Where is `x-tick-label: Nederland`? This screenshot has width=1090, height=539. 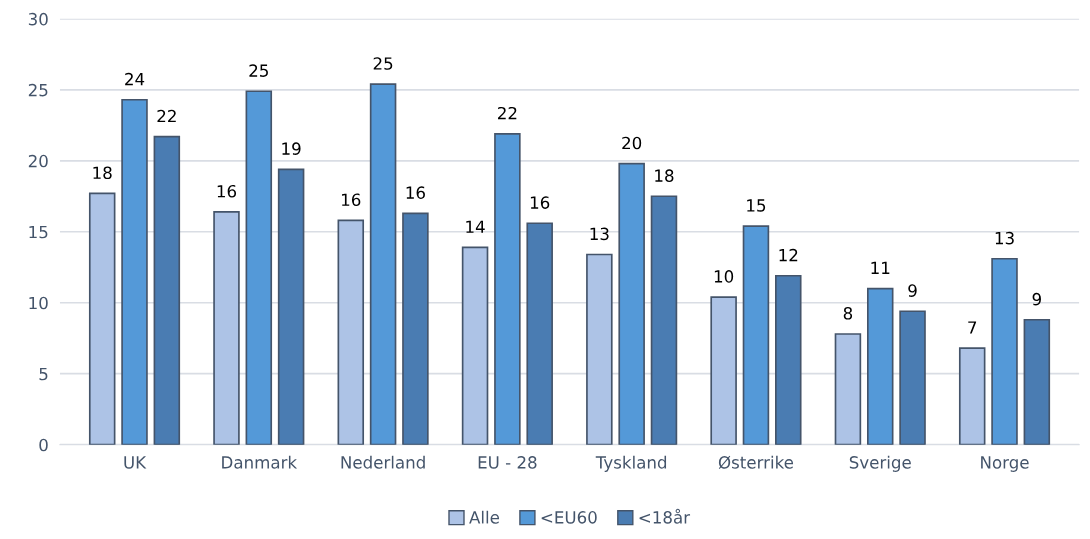 x-tick-label: Nederland is located at coordinates (383, 462).